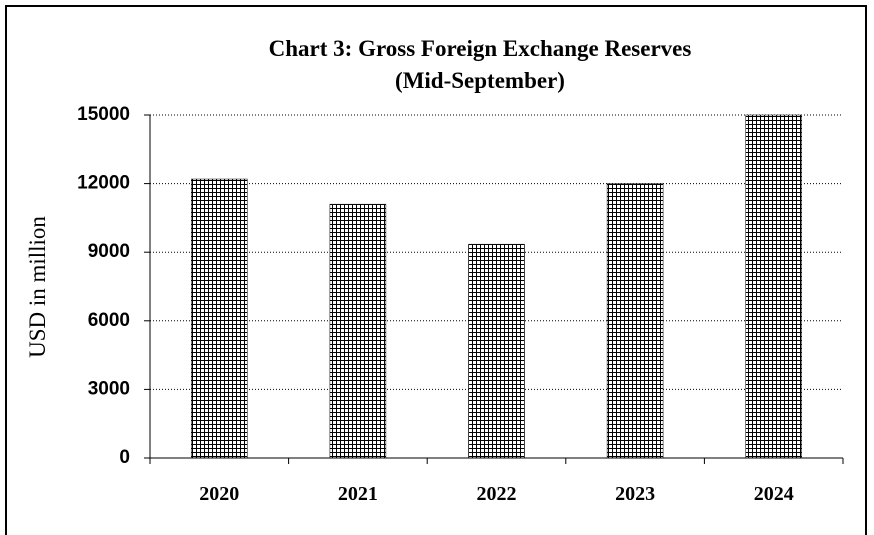  I want to click on y-tick-label: 15000, so click(103, 114).